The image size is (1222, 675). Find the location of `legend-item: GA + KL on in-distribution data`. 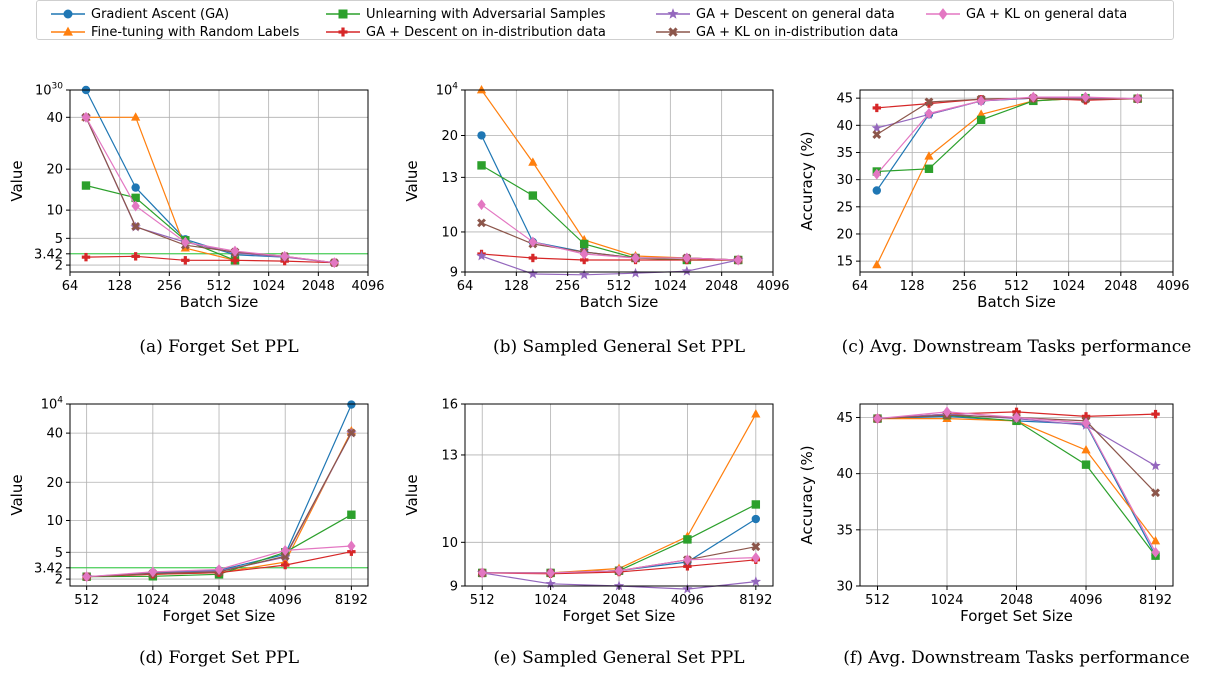

legend-item: GA + KL on in-distribution data is located at coordinates (777, 32).